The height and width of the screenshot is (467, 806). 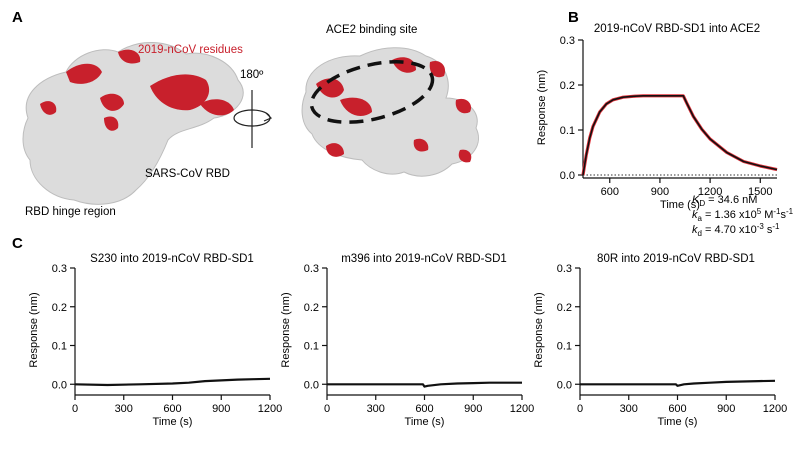 I want to click on chart-c1-y-tick-label: 0.3, so click(x=59, y=269).